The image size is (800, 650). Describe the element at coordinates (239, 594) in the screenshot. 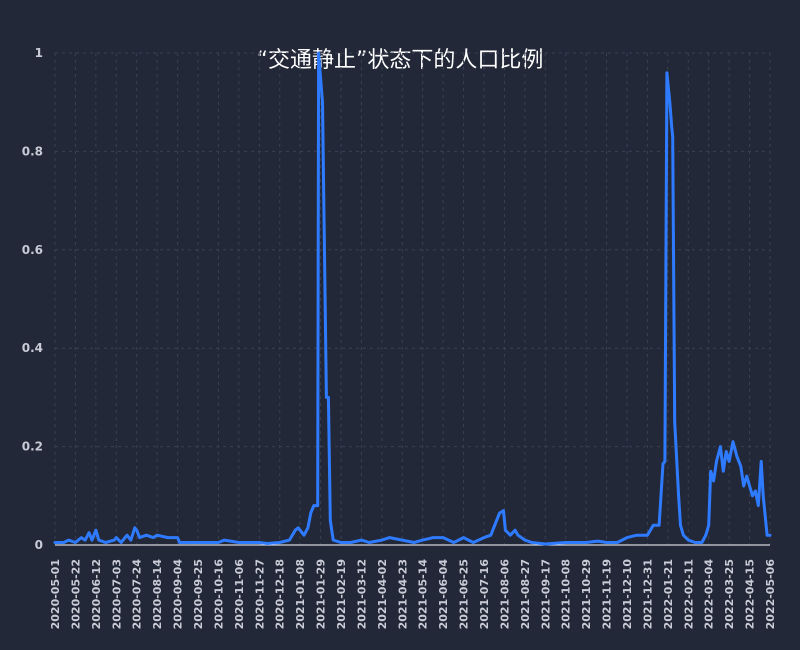

I see `x-tick-label: 2020-11-06` at that location.